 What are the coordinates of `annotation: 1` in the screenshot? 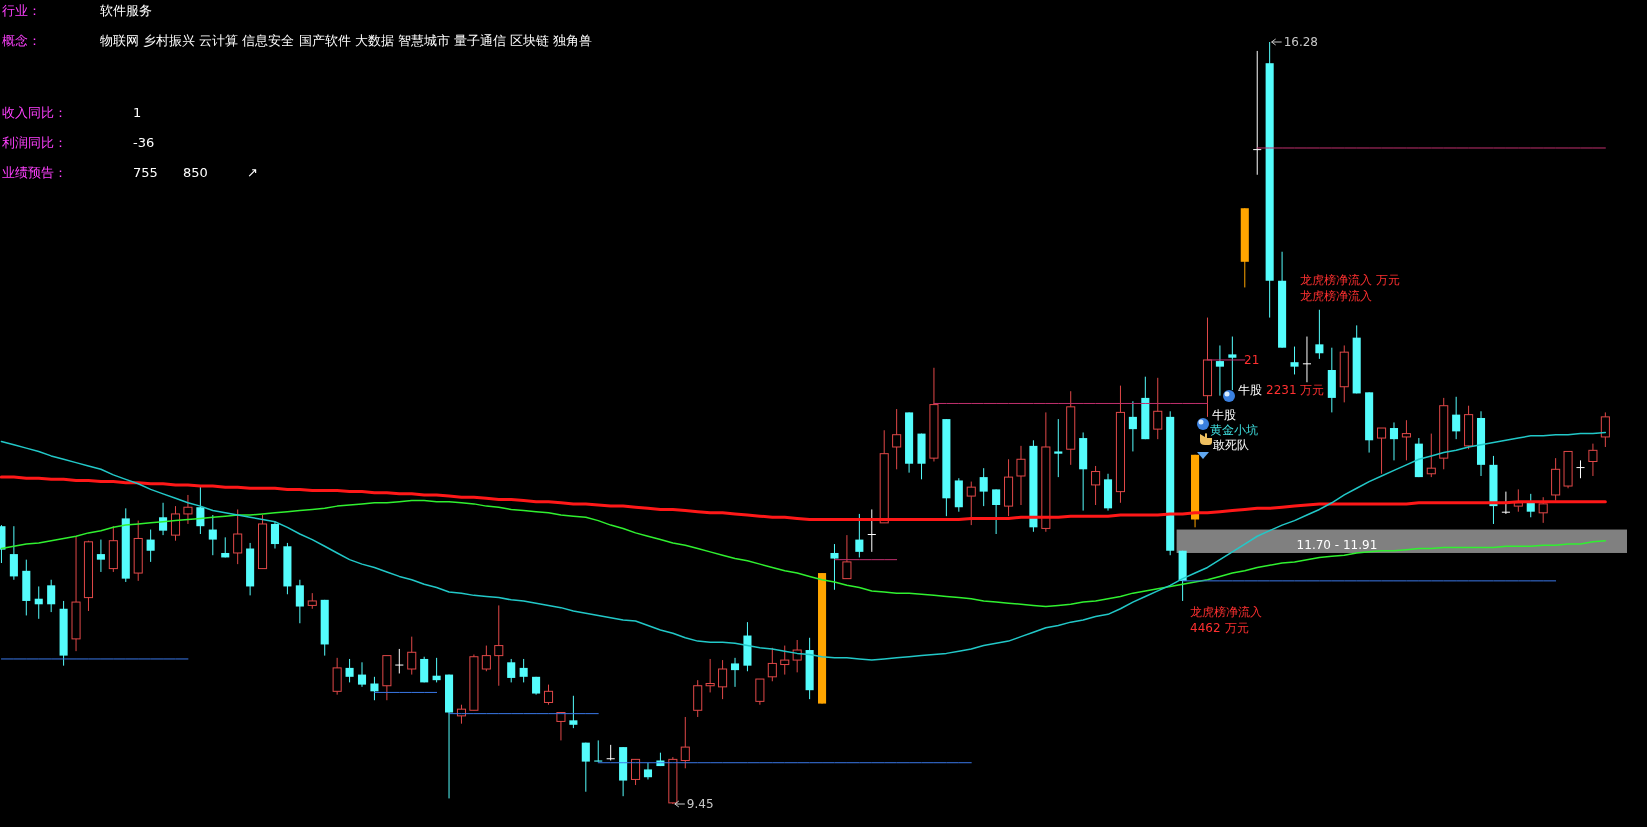 It's located at (137, 112).